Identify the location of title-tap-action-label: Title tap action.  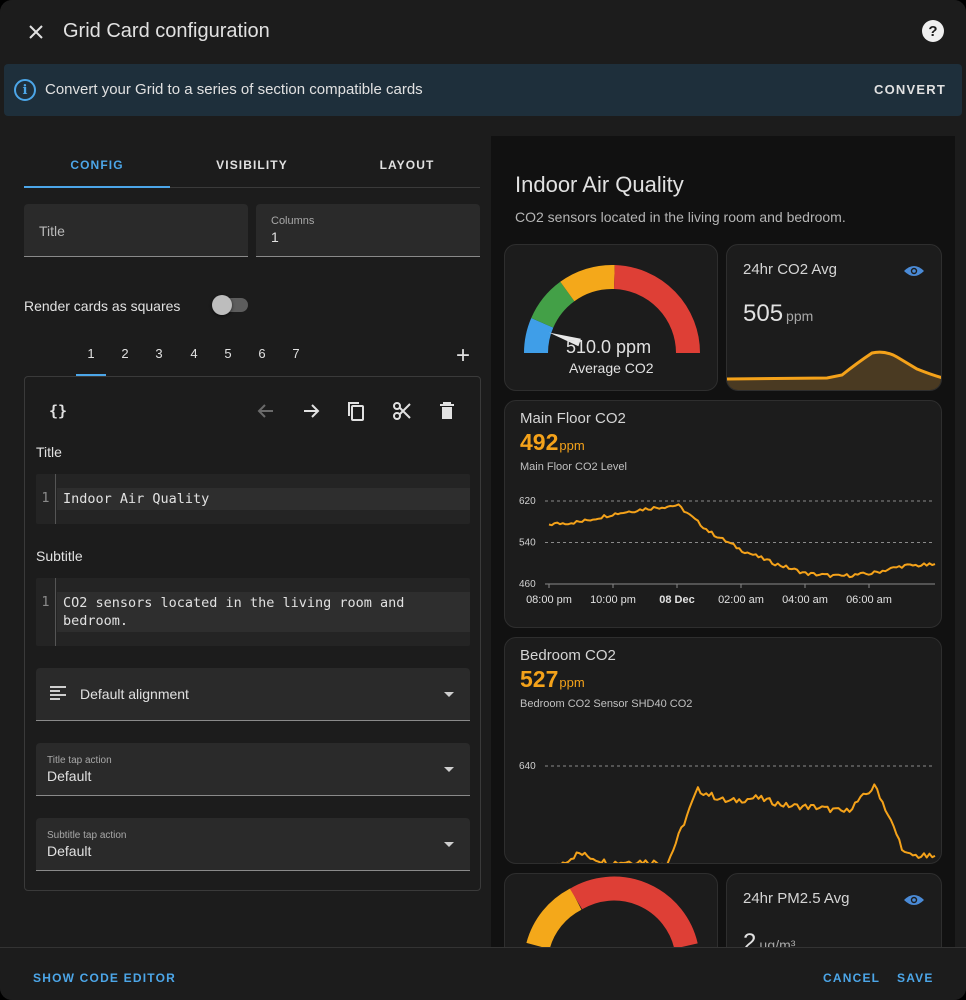
(79, 760).